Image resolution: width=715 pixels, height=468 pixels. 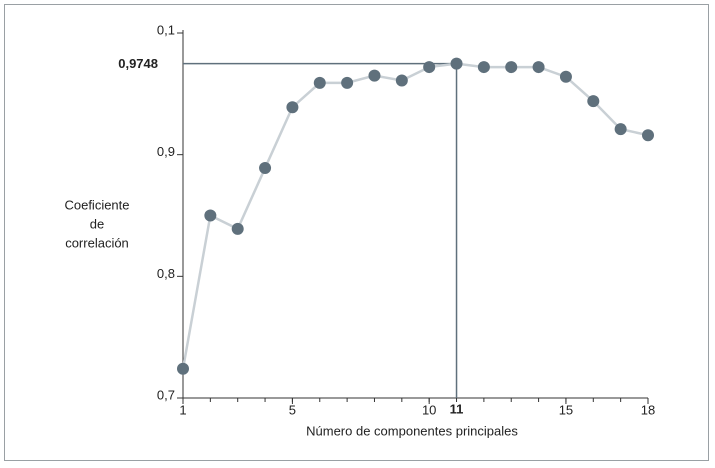 I want to click on y-tick-label: 0,8, so click(x=166, y=273).